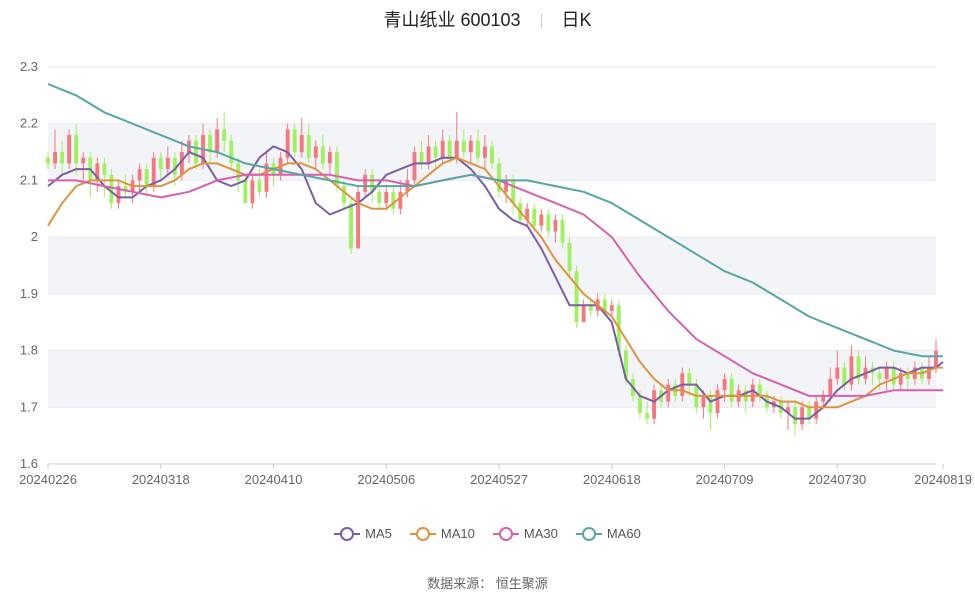  Describe the element at coordinates (29, 123) in the screenshot. I see `y-tick-label: 2.2` at that location.